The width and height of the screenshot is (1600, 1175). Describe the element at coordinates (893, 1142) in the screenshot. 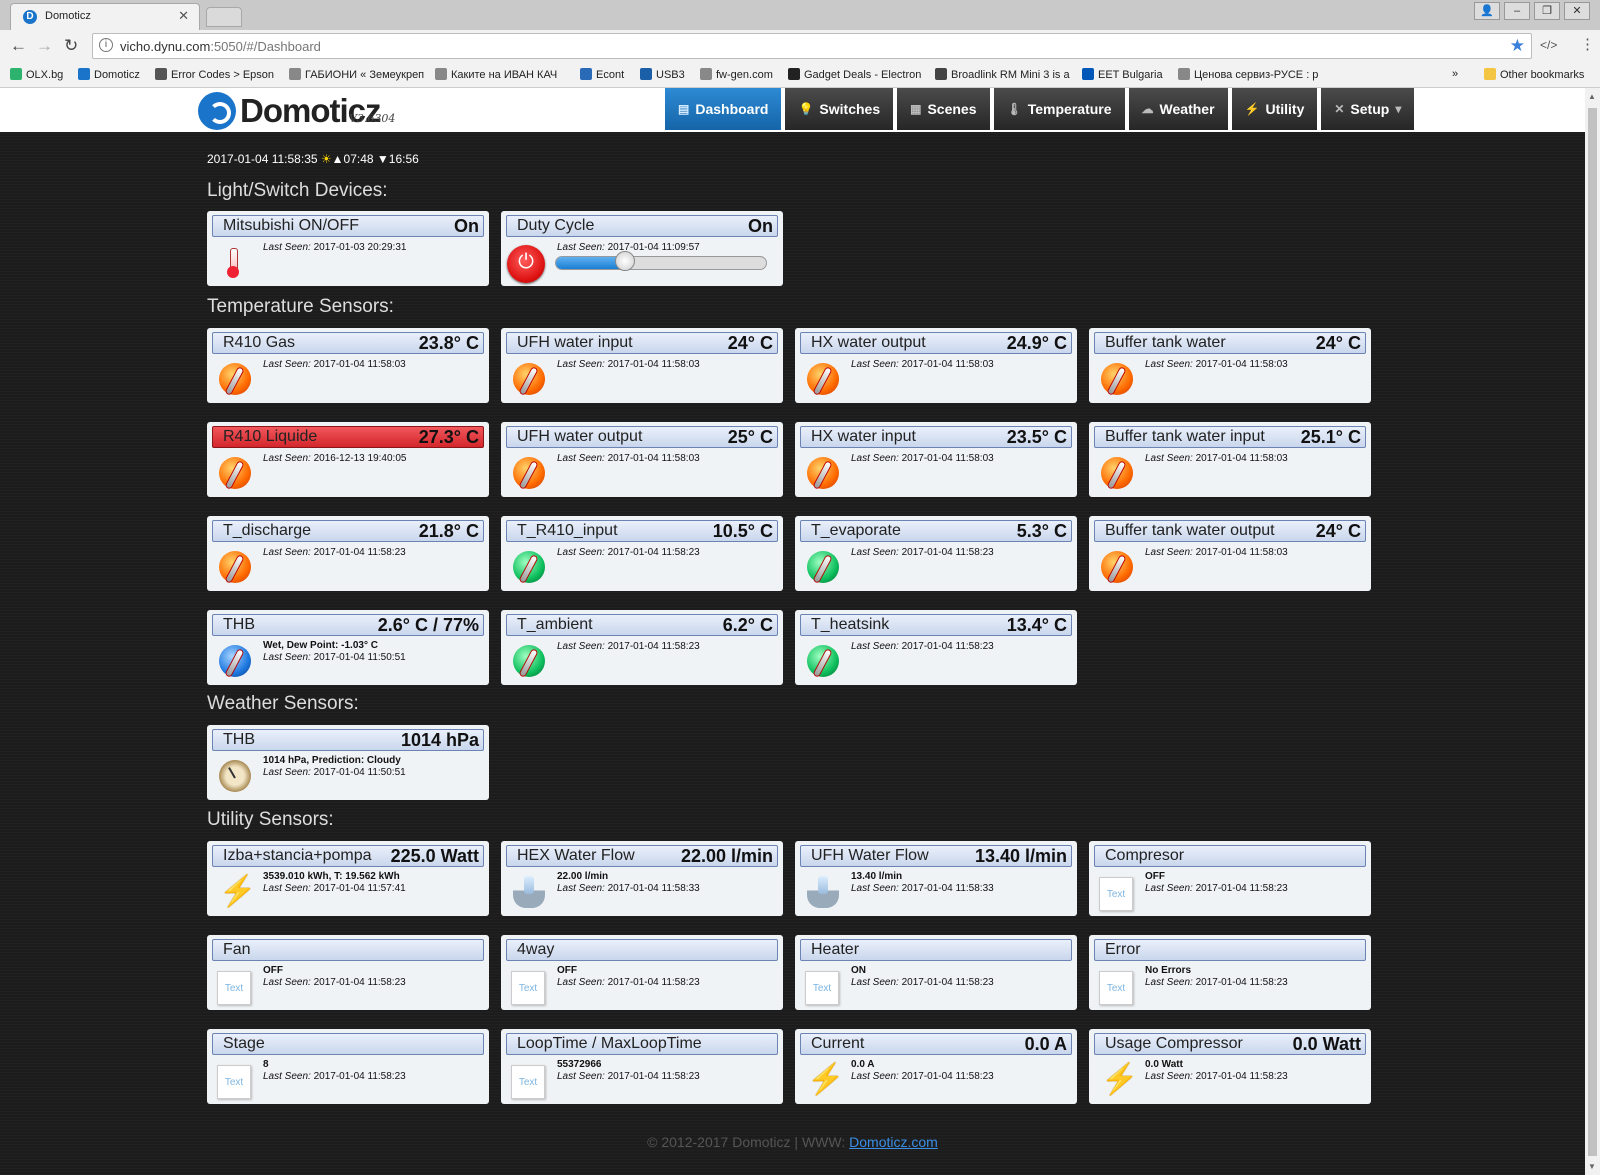

I see `footer-link: Domoticz.com` at that location.